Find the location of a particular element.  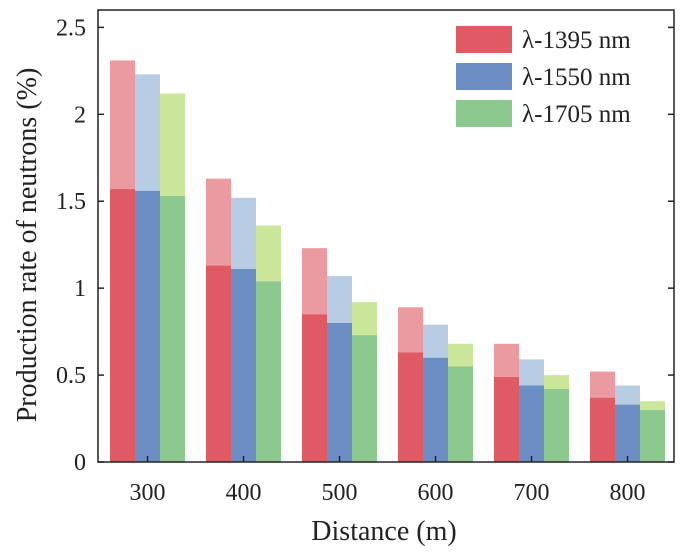

y-tick-label: 1 is located at coordinates (80, 289).